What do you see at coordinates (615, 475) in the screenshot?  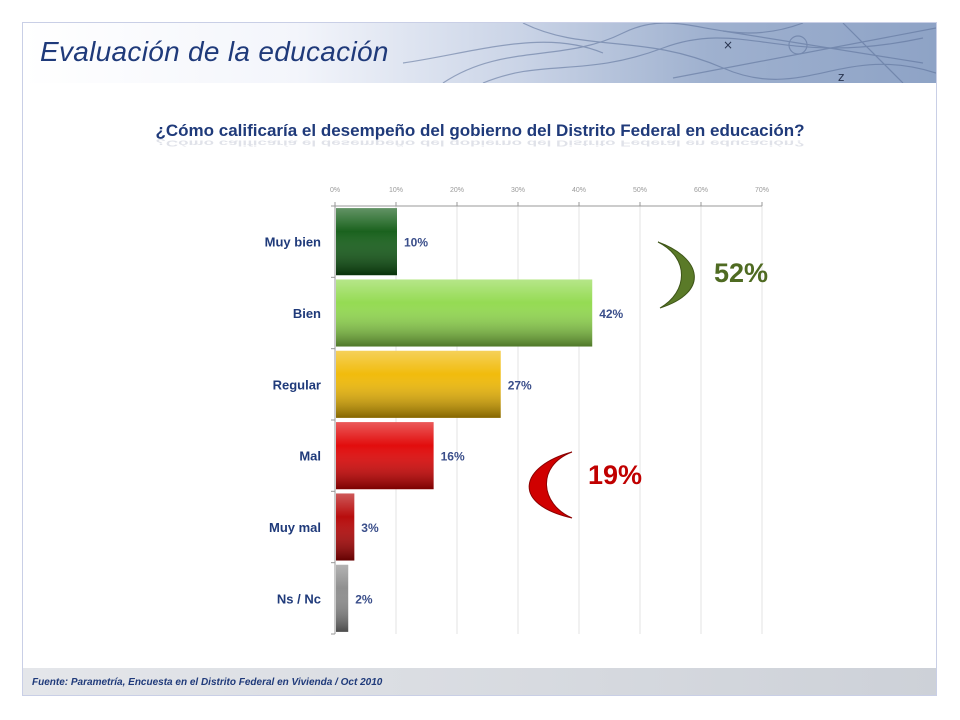 I see `negative-total-label: 19%` at bounding box center [615, 475].